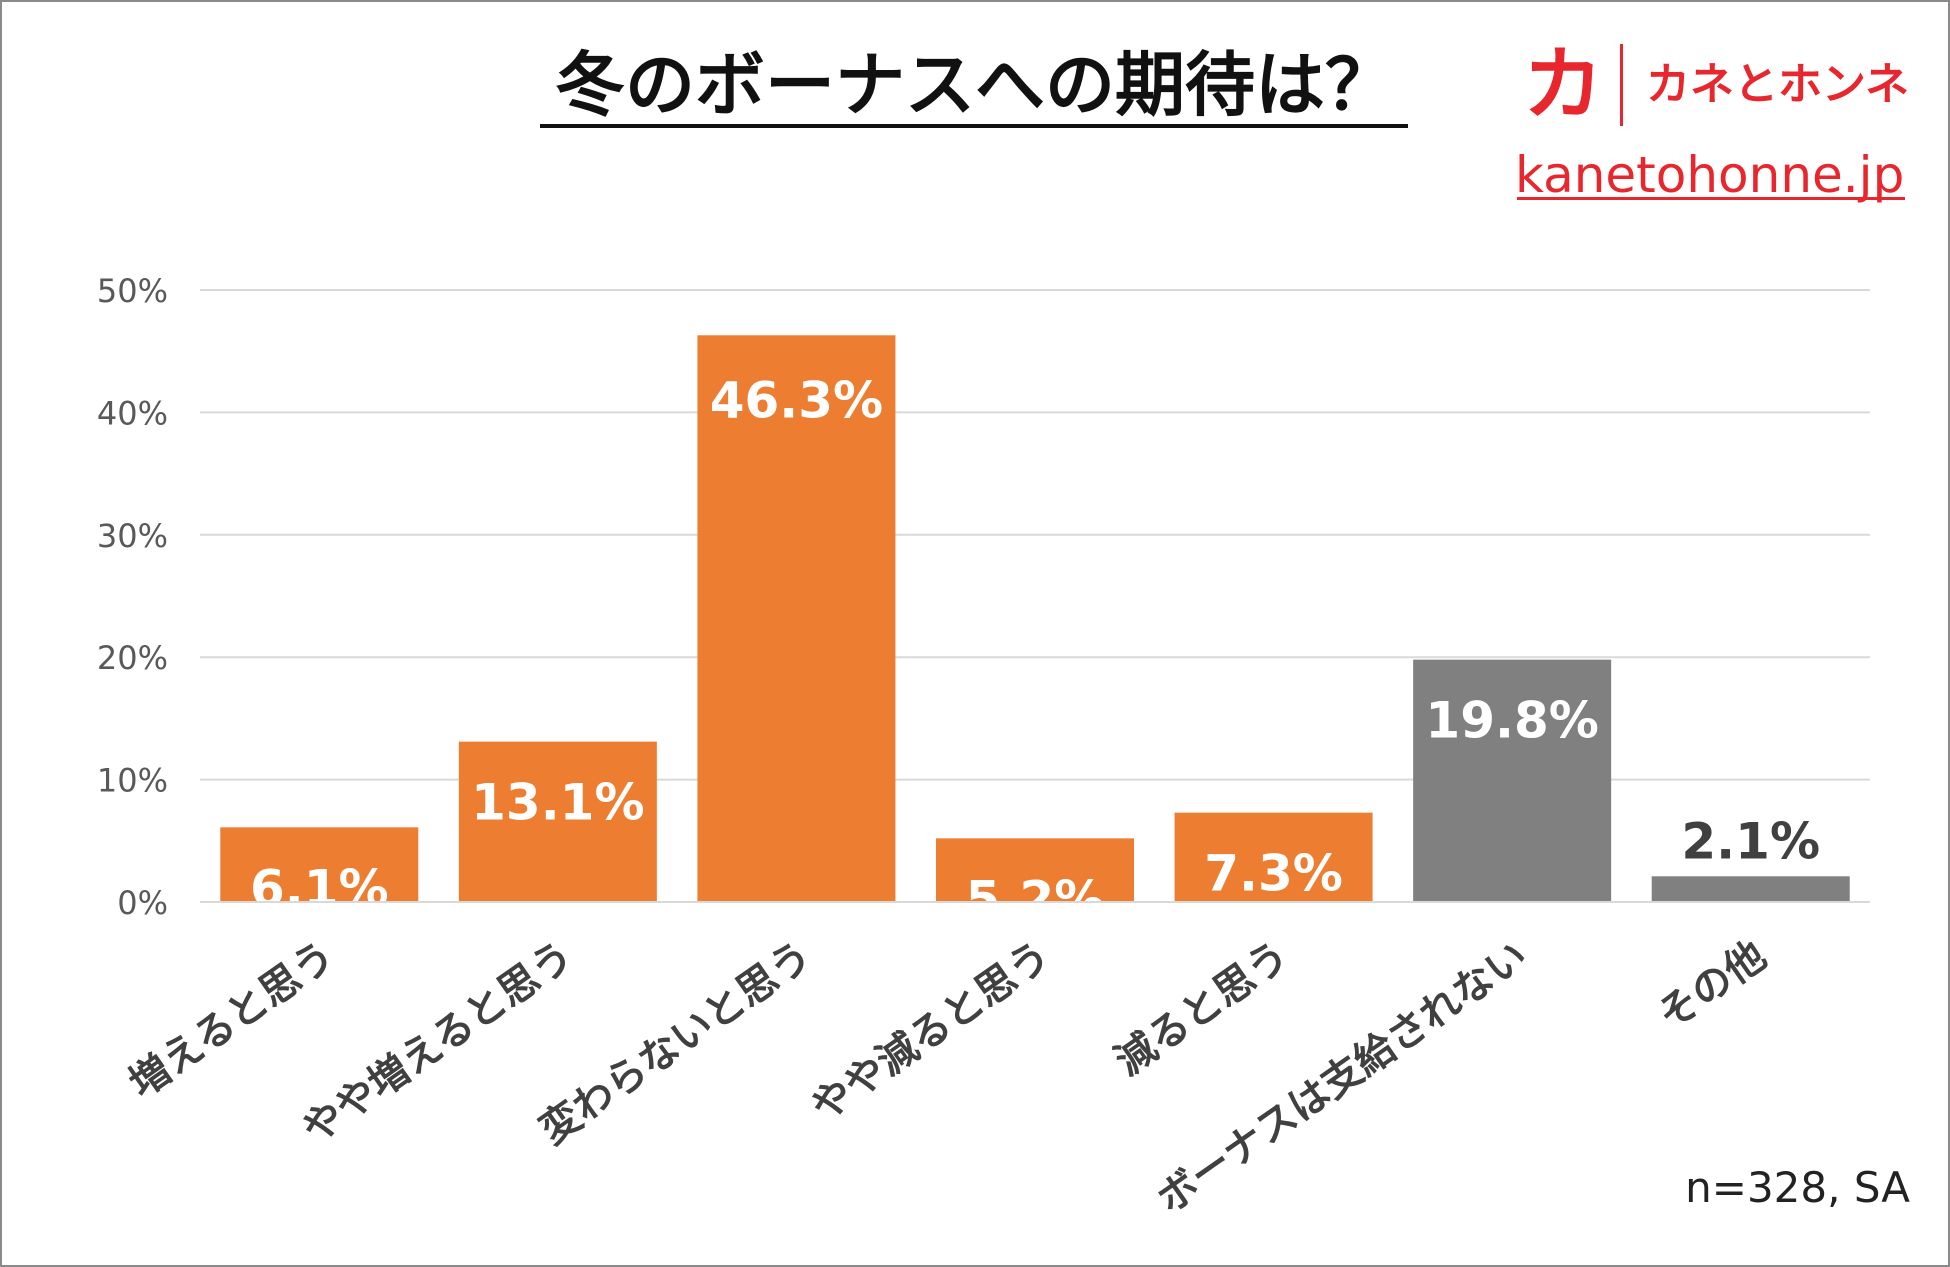 The width and height of the screenshot is (1950, 1267). Describe the element at coordinates (132, 658) in the screenshot. I see `y-tick-label: 20%` at that location.